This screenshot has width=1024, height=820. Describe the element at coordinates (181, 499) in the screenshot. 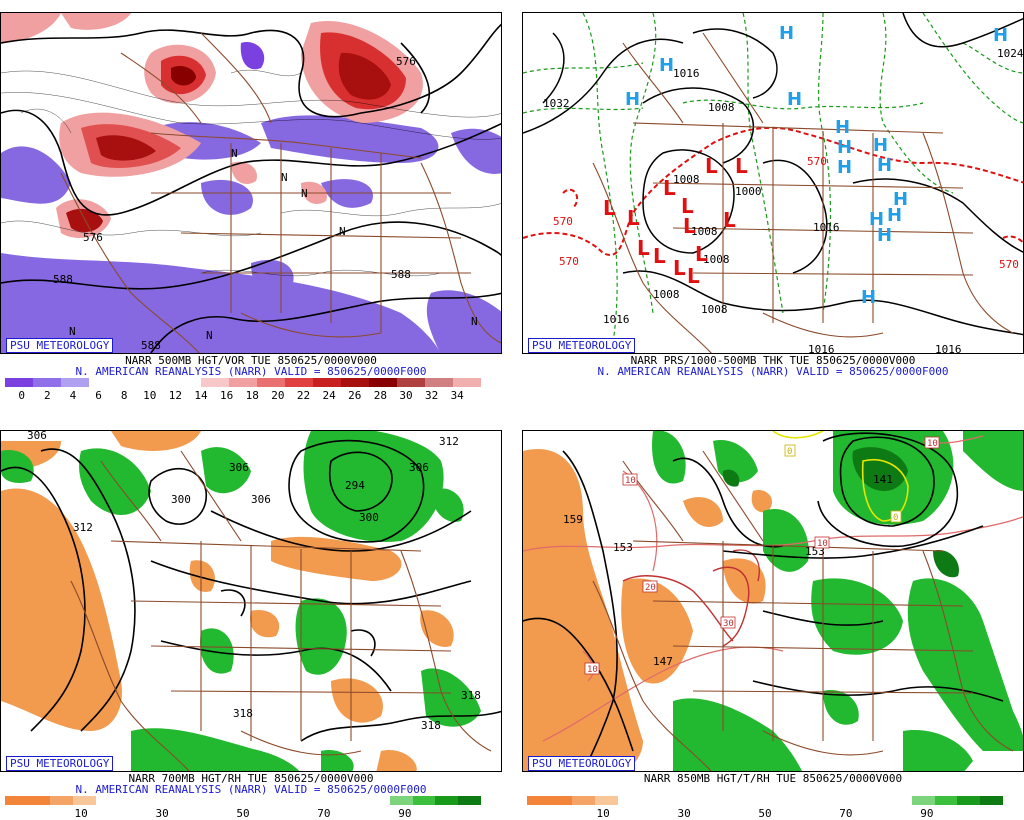

I see `contour-label: 300` at that location.